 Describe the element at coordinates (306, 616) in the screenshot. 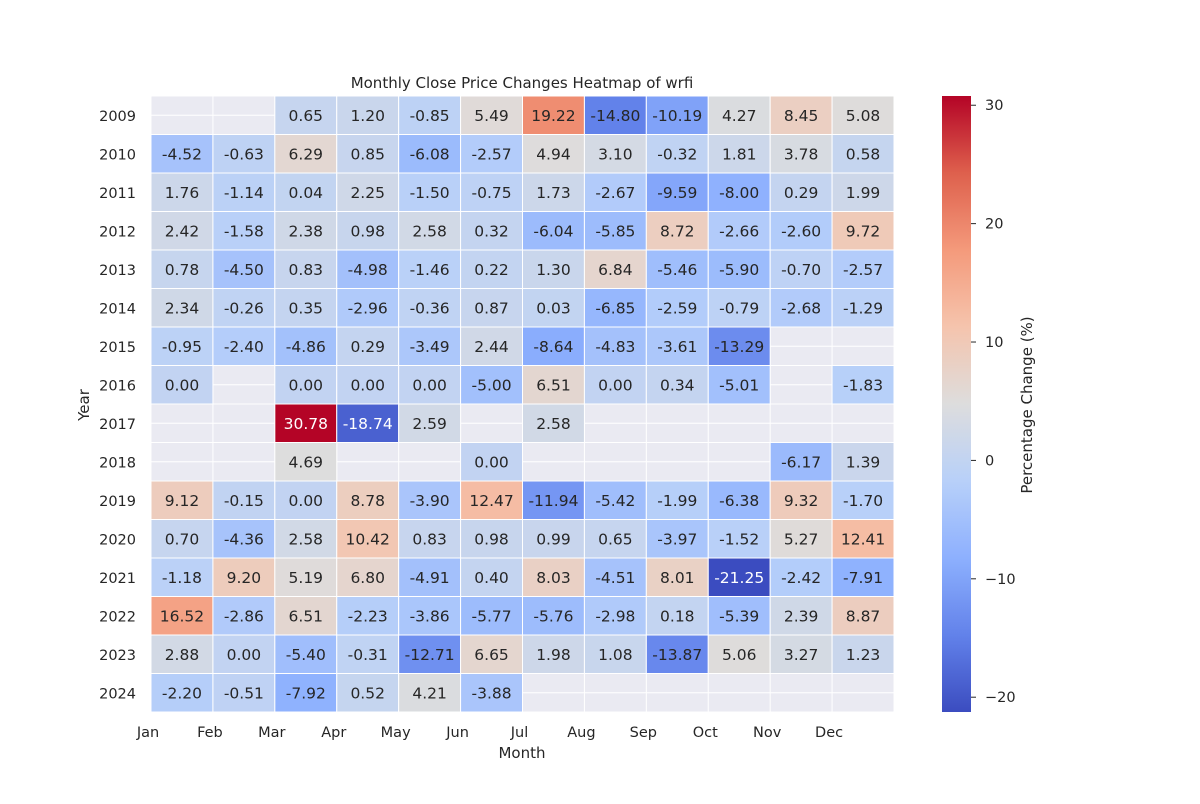

I see `cell-value-label: 6.51` at that location.